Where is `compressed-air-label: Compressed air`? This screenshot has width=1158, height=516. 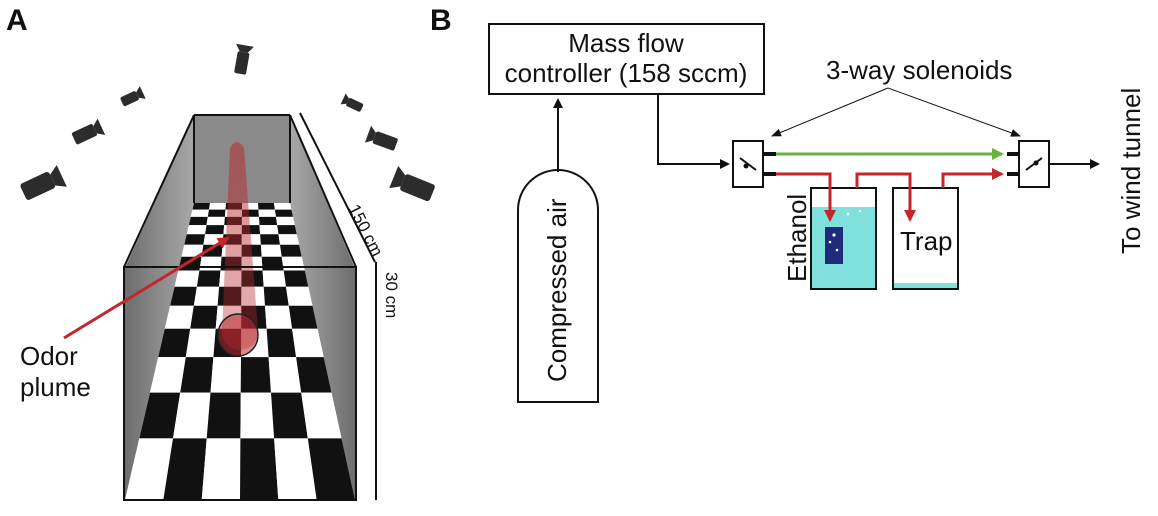
compressed-air-label: Compressed air is located at coordinates (557, 290).